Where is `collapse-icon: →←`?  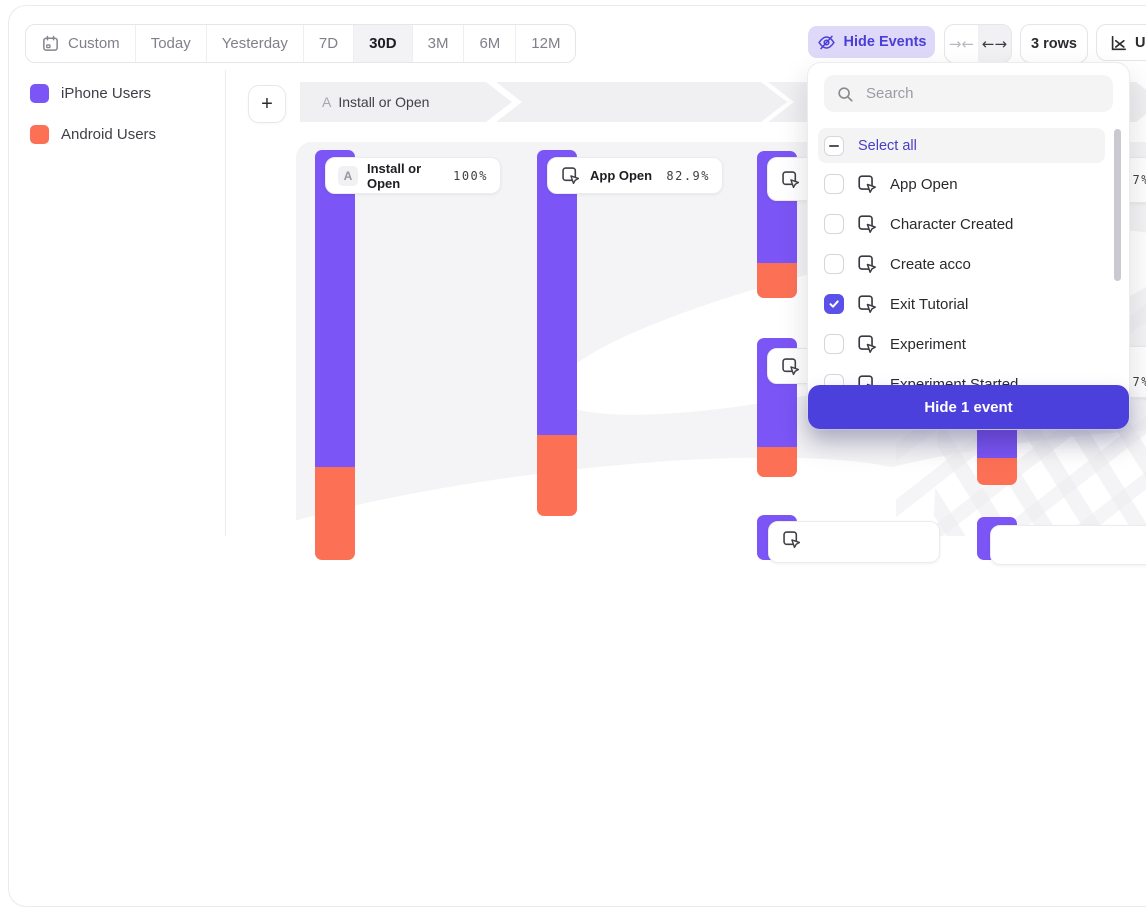 collapse-icon: →← is located at coordinates (961, 43).